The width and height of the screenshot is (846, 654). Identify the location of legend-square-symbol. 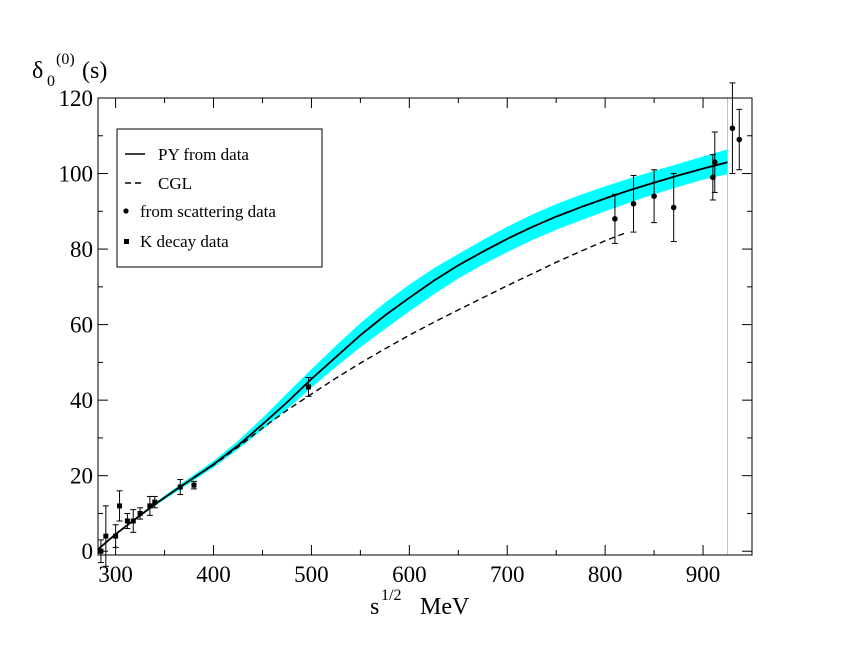
(126, 241).